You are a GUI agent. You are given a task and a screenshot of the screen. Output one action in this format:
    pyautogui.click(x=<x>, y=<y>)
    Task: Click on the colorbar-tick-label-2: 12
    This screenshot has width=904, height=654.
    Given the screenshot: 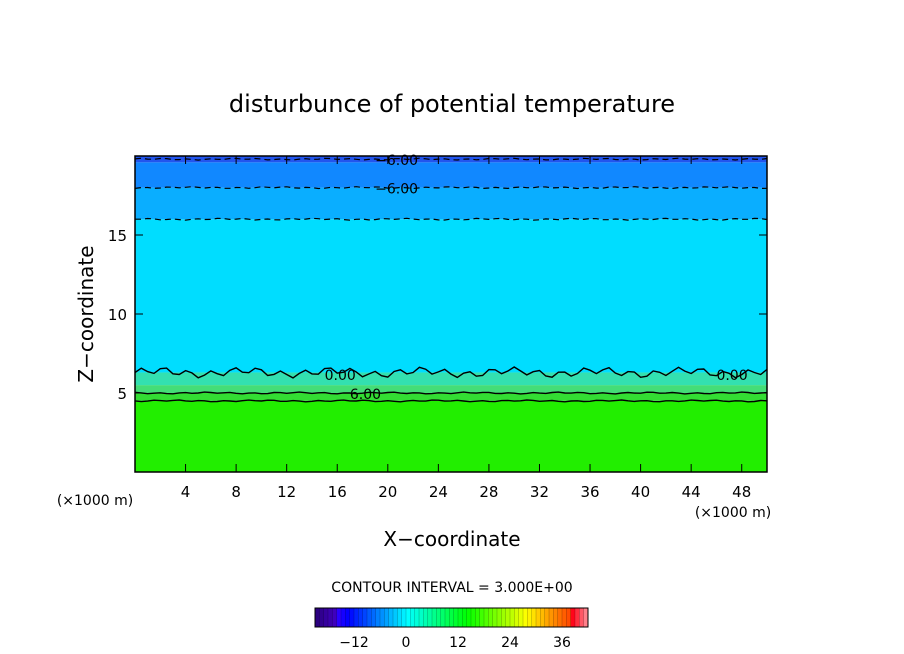 What is the action you would take?
    pyautogui.click(x=458, y=643)
    